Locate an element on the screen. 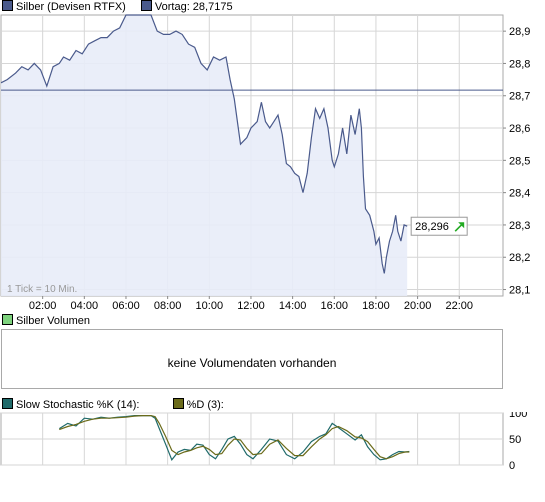 The width and height of the screenshot is (545, 502). x-tick-label: 22:00 is located at coordinates (459, 306).